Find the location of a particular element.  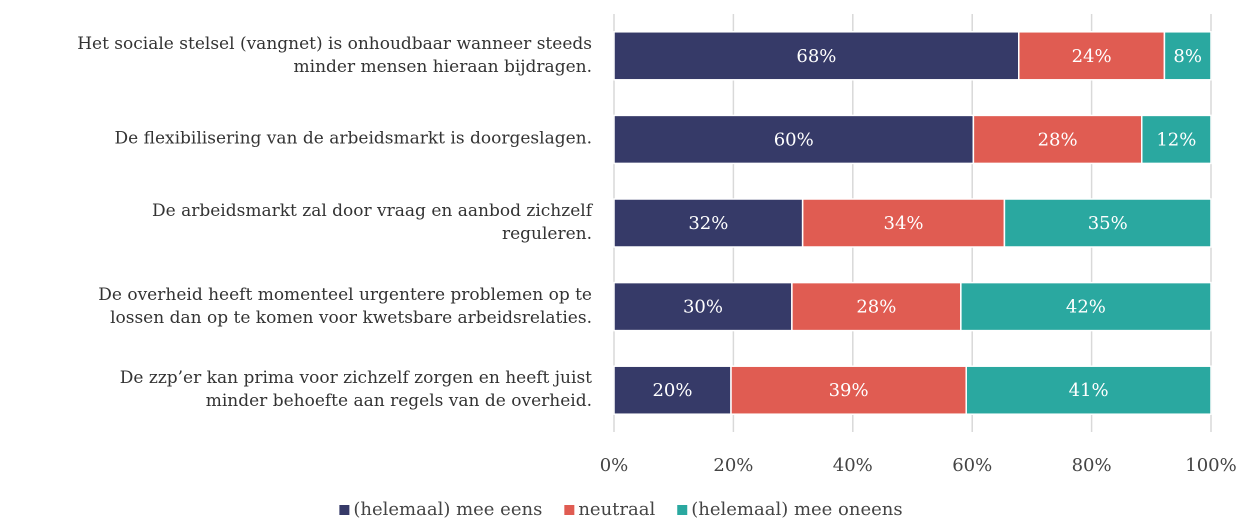

value-label: 39% is located at coordinates (849, 390).